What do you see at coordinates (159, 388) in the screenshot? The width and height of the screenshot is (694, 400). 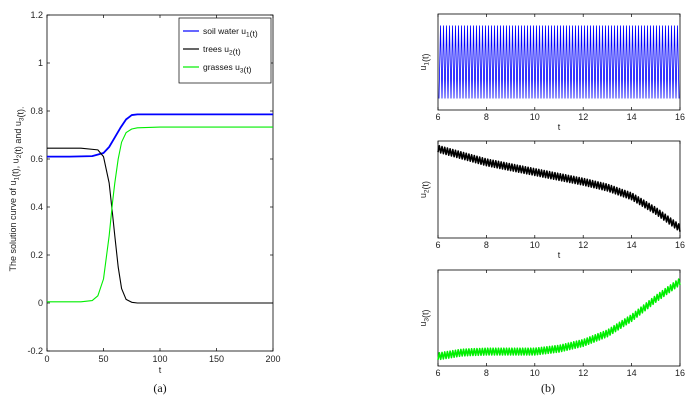 I see `caption-a: (a)` at bounding box center [159, 388].